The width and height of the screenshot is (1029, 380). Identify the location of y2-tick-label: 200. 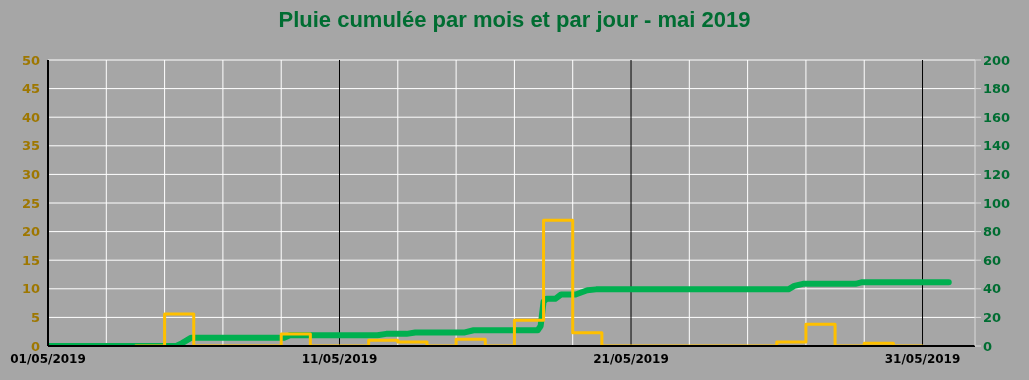
(997, 60).